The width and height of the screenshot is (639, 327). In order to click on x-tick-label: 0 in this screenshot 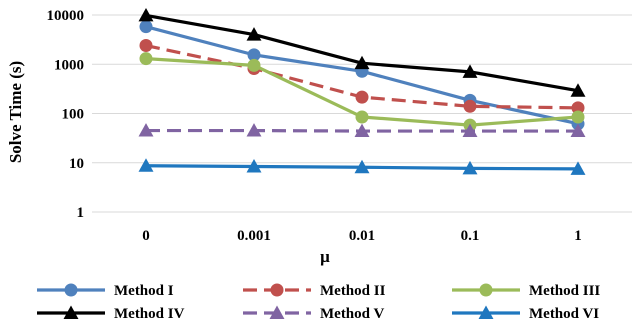, I will do `click(146, 236)`.